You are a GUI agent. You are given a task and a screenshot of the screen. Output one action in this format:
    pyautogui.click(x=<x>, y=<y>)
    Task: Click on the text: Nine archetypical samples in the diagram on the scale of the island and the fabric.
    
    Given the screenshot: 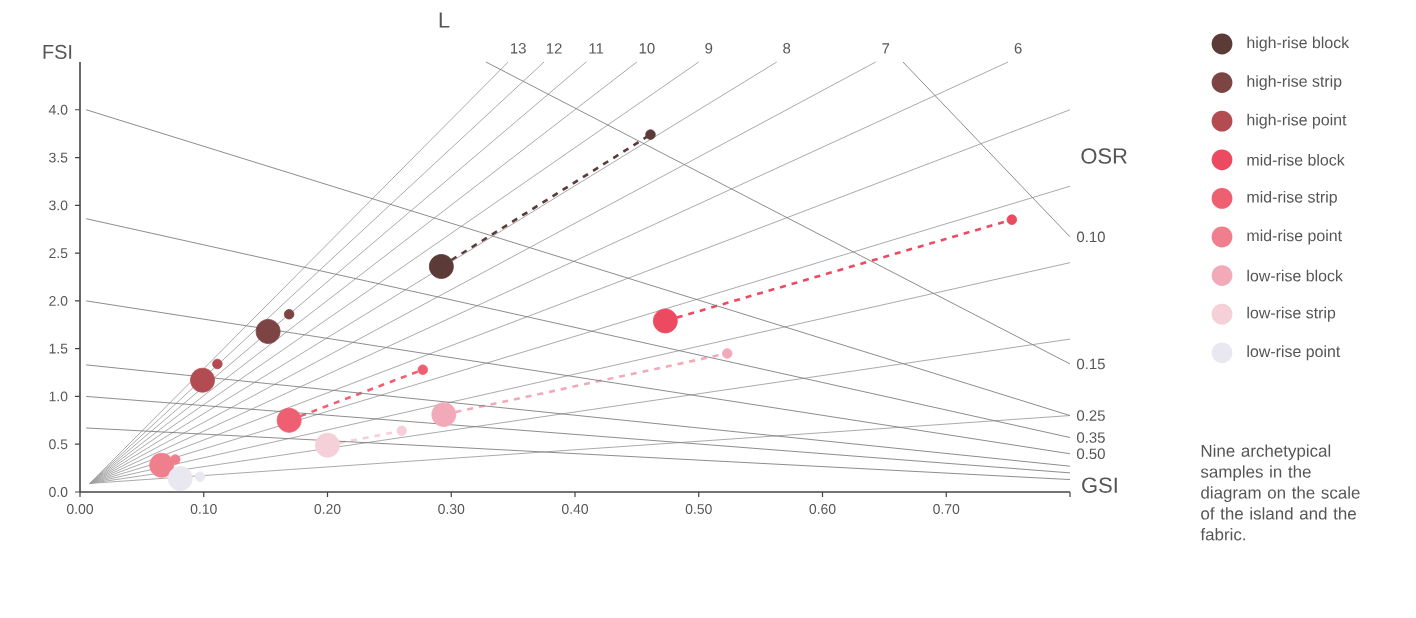 What is the action you would take?
    pyautogui.click(x=1280, y=492)
    